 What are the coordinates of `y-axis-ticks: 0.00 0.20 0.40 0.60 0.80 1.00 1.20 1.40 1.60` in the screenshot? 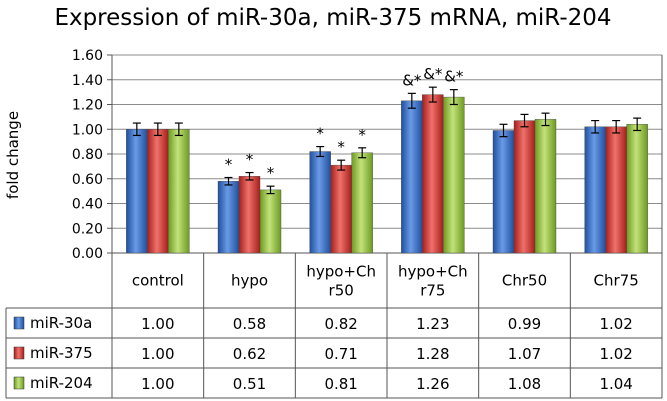 It's located at (92, 155).